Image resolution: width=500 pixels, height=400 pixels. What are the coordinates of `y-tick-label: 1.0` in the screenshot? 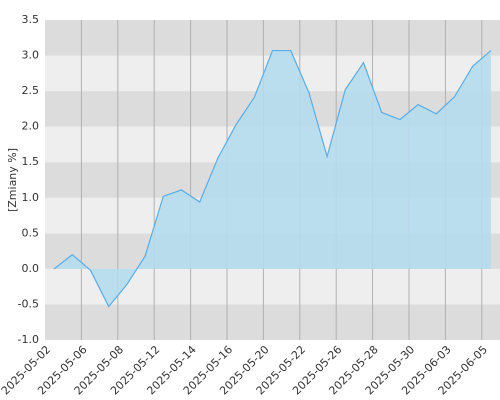 It's located at (31, 197).